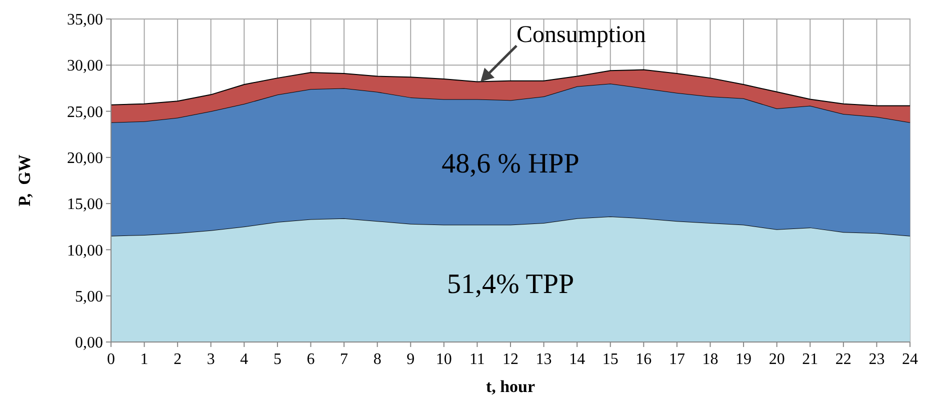  I want to click on y-tick-label: 0,00, so click(89, 343).